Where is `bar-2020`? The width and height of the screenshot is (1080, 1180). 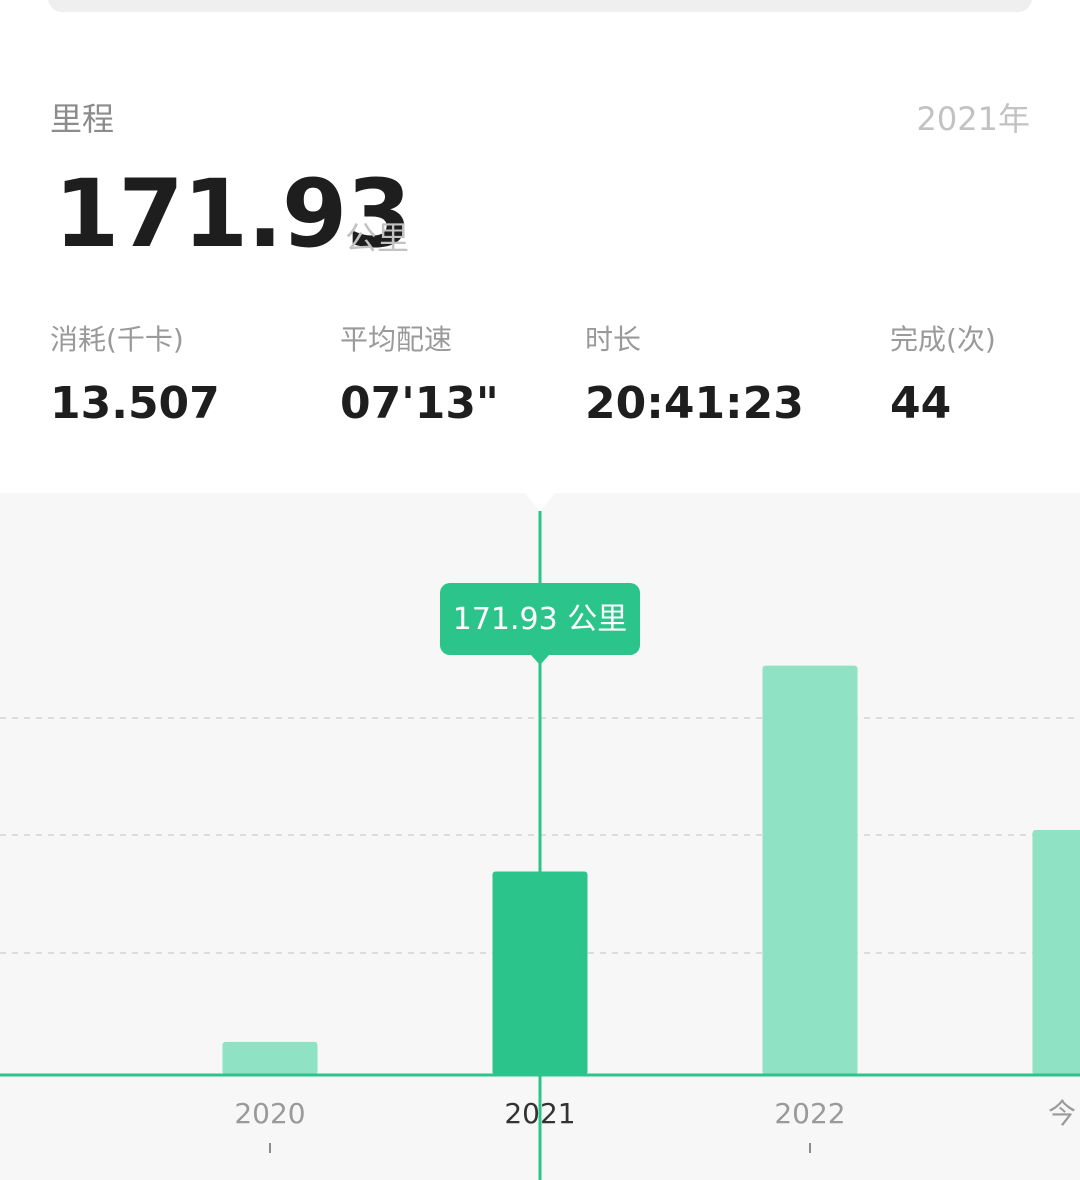
bar-2020 is located at coordinates (270, 1058).